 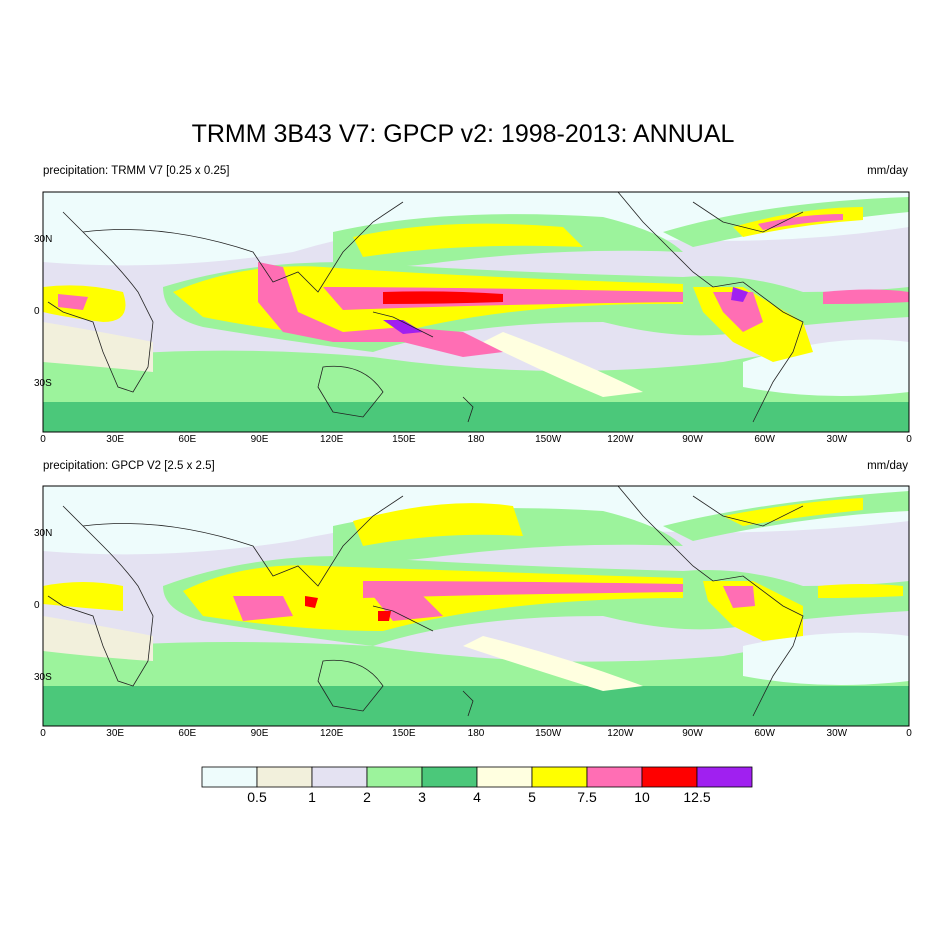 I want to click on colorbar-label: 3, so click(x=422, y=797).